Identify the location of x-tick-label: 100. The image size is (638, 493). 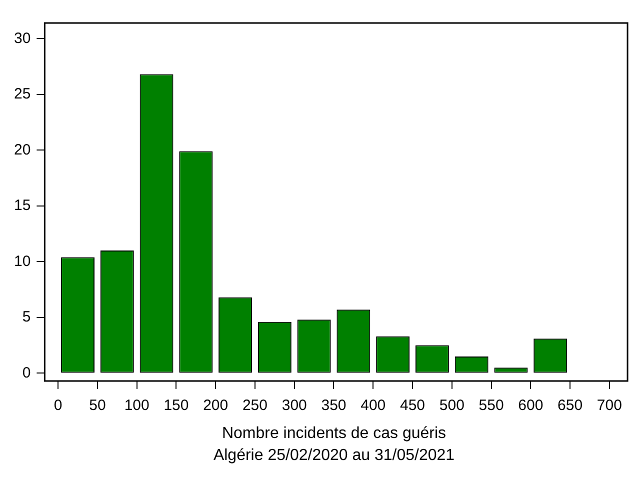
(137, 405).